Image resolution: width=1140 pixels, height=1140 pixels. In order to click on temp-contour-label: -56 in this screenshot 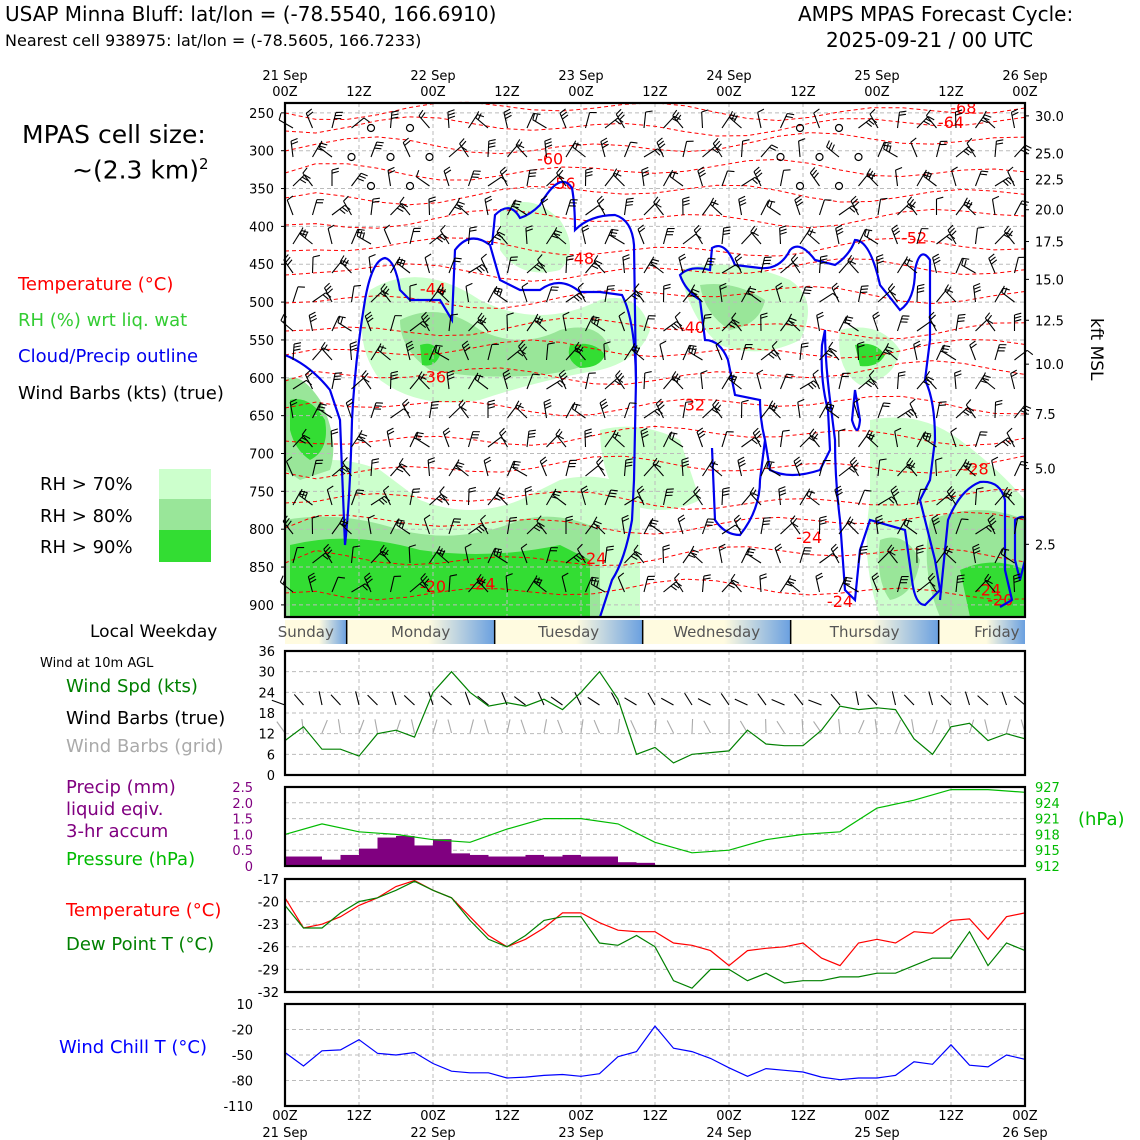, I will do `click(562, 183)`.